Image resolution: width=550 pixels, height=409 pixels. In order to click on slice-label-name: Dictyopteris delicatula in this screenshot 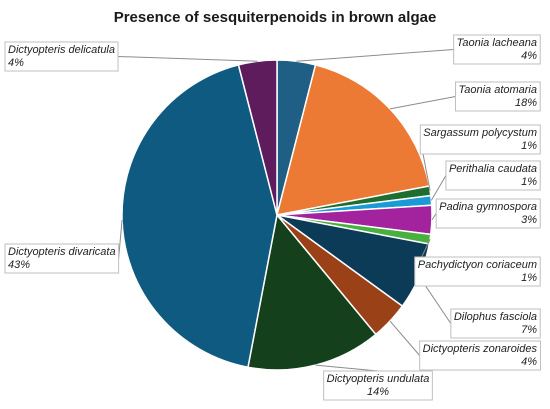, I will do `click(61, 50)`.